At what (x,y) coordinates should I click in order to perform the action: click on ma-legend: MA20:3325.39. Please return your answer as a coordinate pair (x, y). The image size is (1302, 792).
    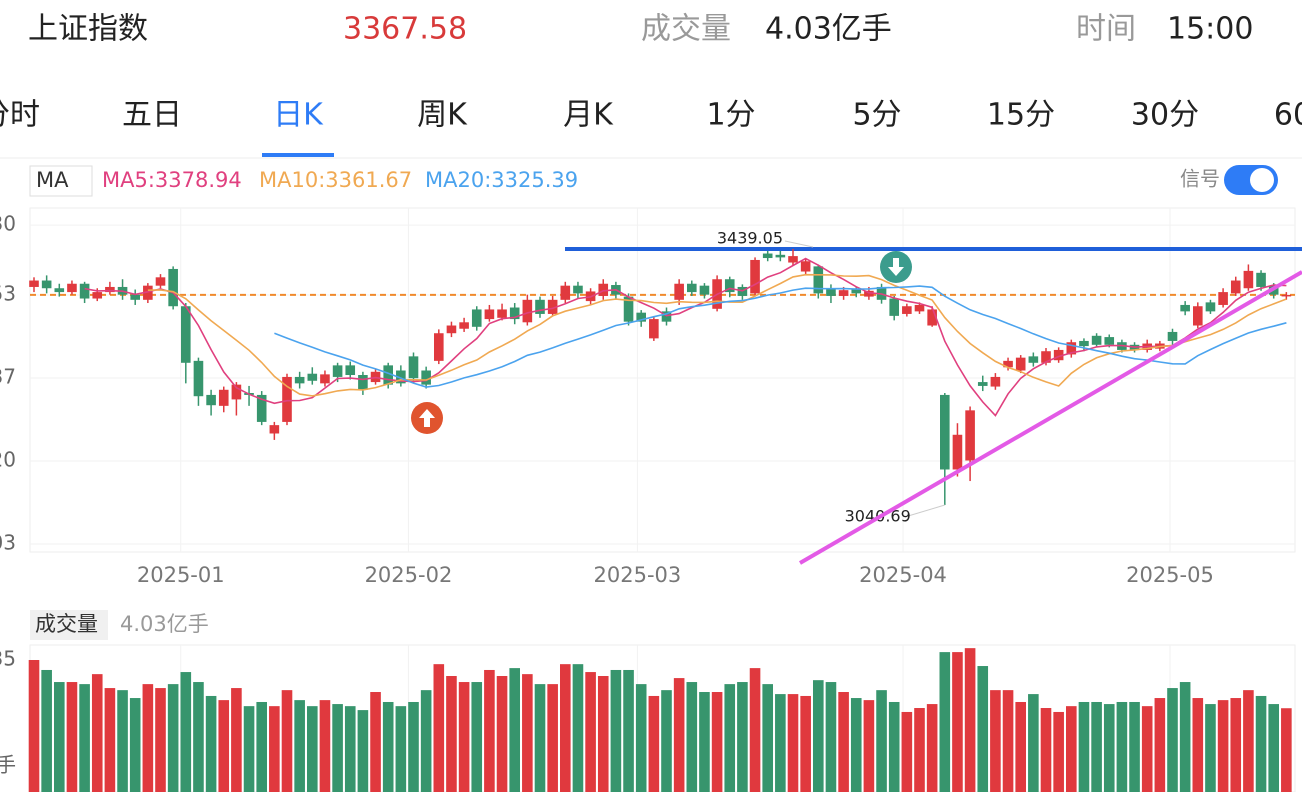
    Looking at the image, I should click on (501, 180).